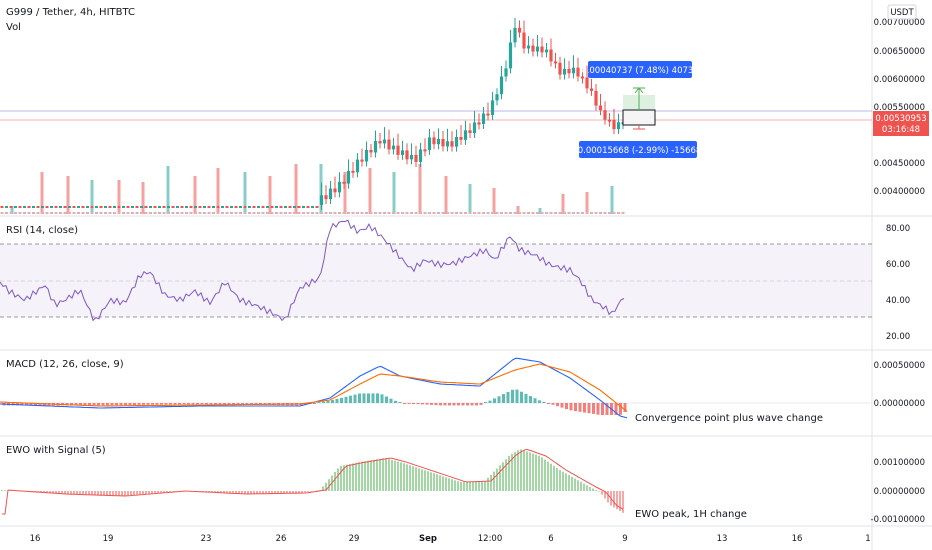 Image resolution: width=932 pixels, height=550 pixels. I want to click on symbol-title: G999 / Tether, 4h, HITBTC, so click(71, 12).